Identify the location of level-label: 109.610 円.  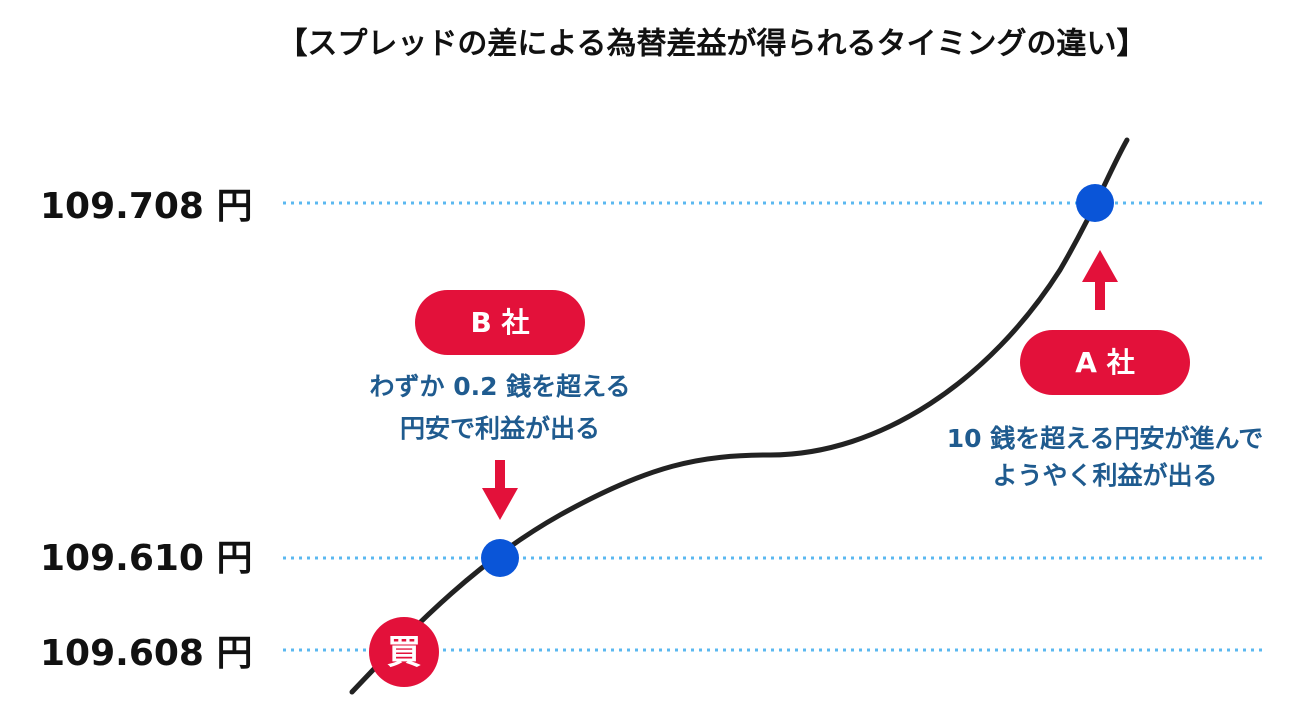
(146, 558).